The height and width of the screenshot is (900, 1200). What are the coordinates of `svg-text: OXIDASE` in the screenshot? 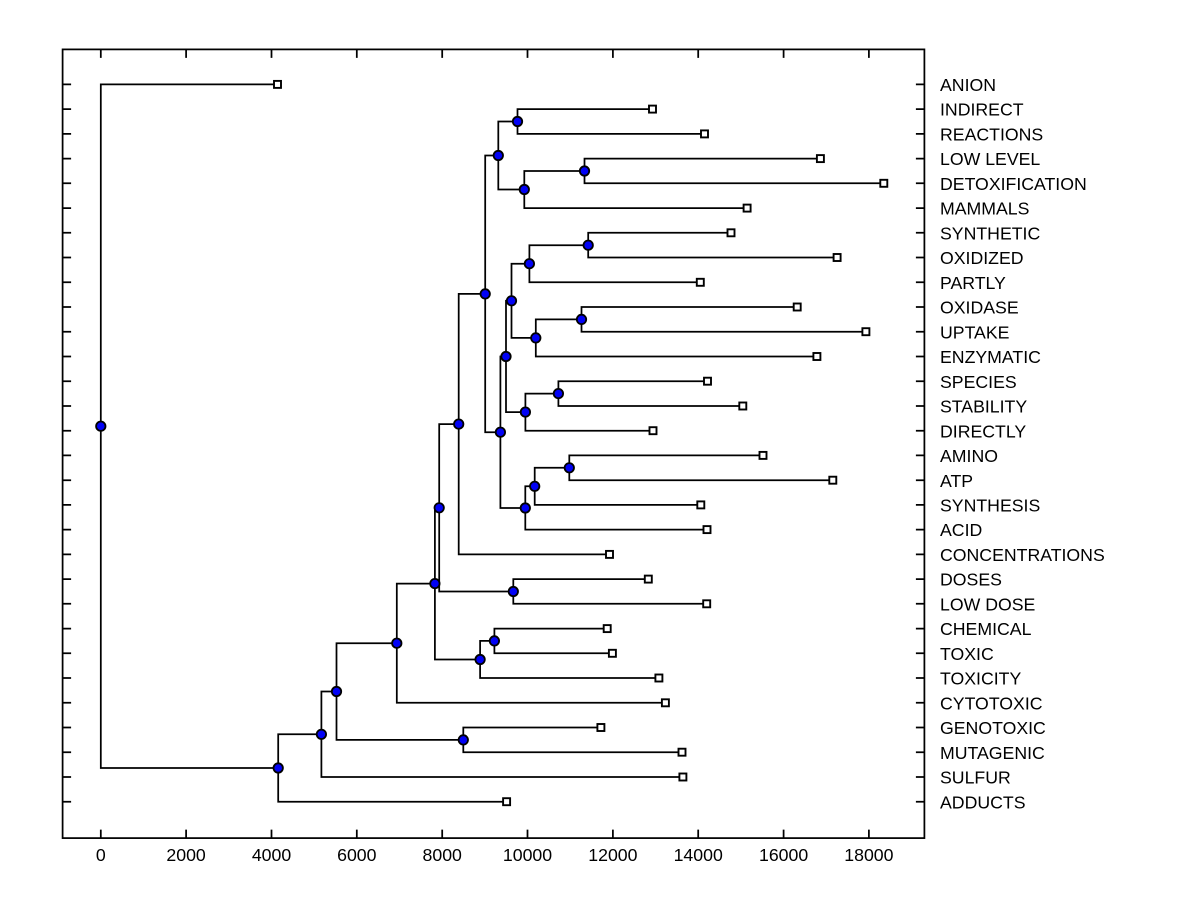 It's located at (979, 308).